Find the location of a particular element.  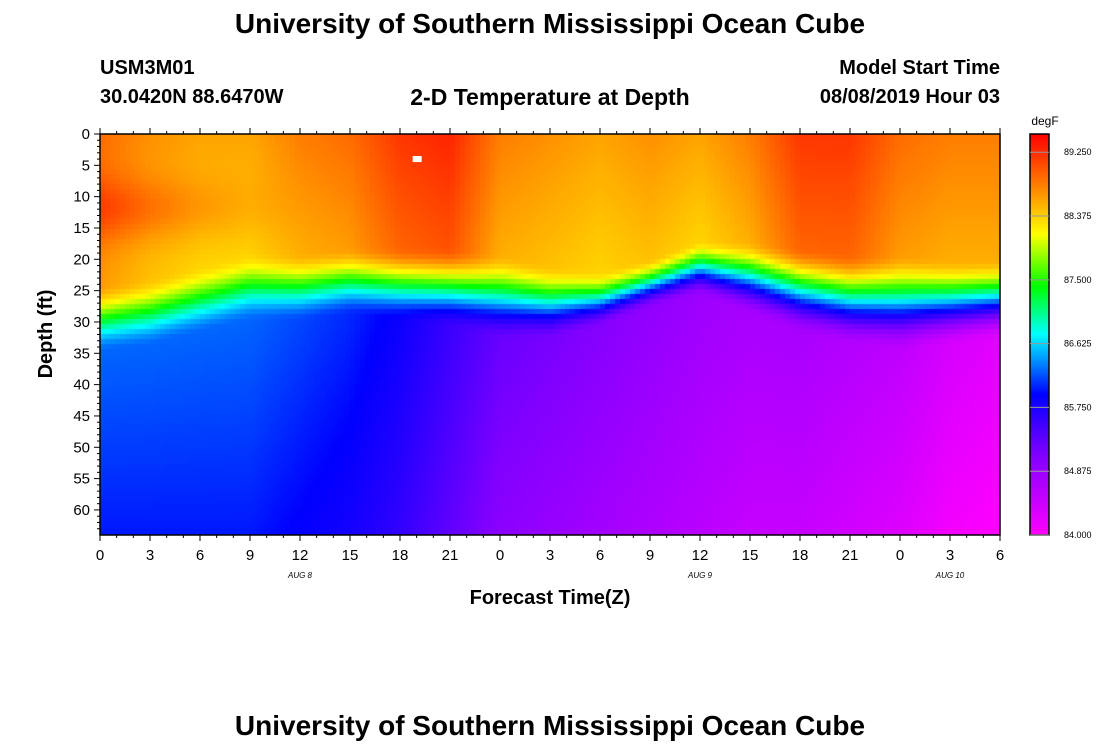

station-id: USM3M01 is located at coordinates (147, 68).